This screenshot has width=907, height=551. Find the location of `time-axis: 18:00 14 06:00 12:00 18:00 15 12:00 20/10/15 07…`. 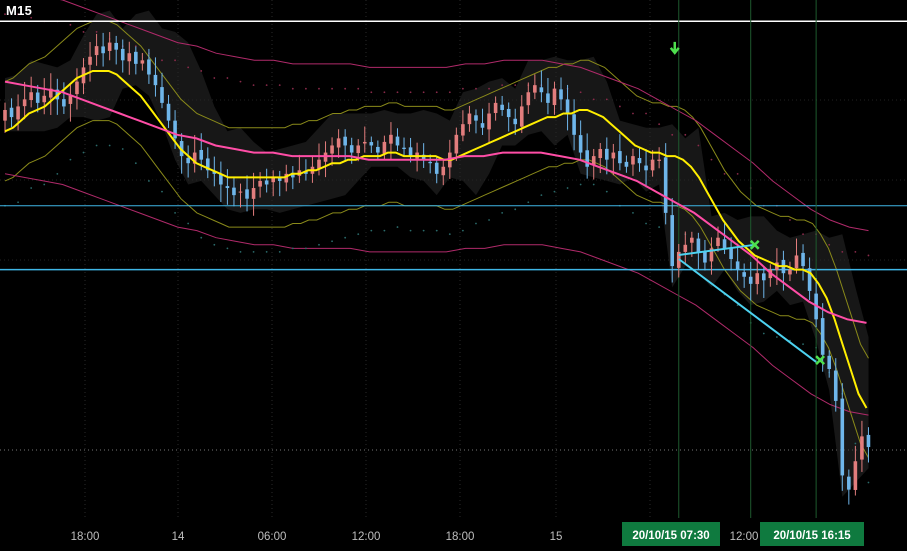

time-axis: 18:00 14 06:00 12:00 18:00 15 12:00 20/10/15 07… is located at coordinates (467, 534).